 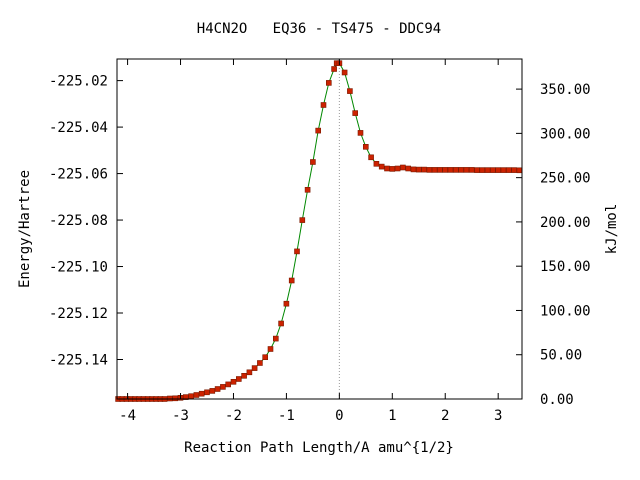 What do you see at coordinates (612, 229) in the screenshot?
I see `y2-axis-label: kJ/mol` at bounding box center [612, 229].